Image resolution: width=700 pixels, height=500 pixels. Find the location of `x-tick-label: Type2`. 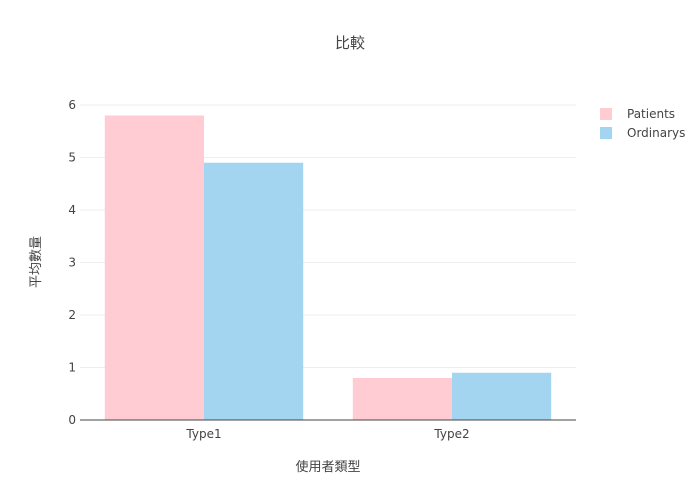

x-tick-label: Type2 is located at coordinates (451, 434).